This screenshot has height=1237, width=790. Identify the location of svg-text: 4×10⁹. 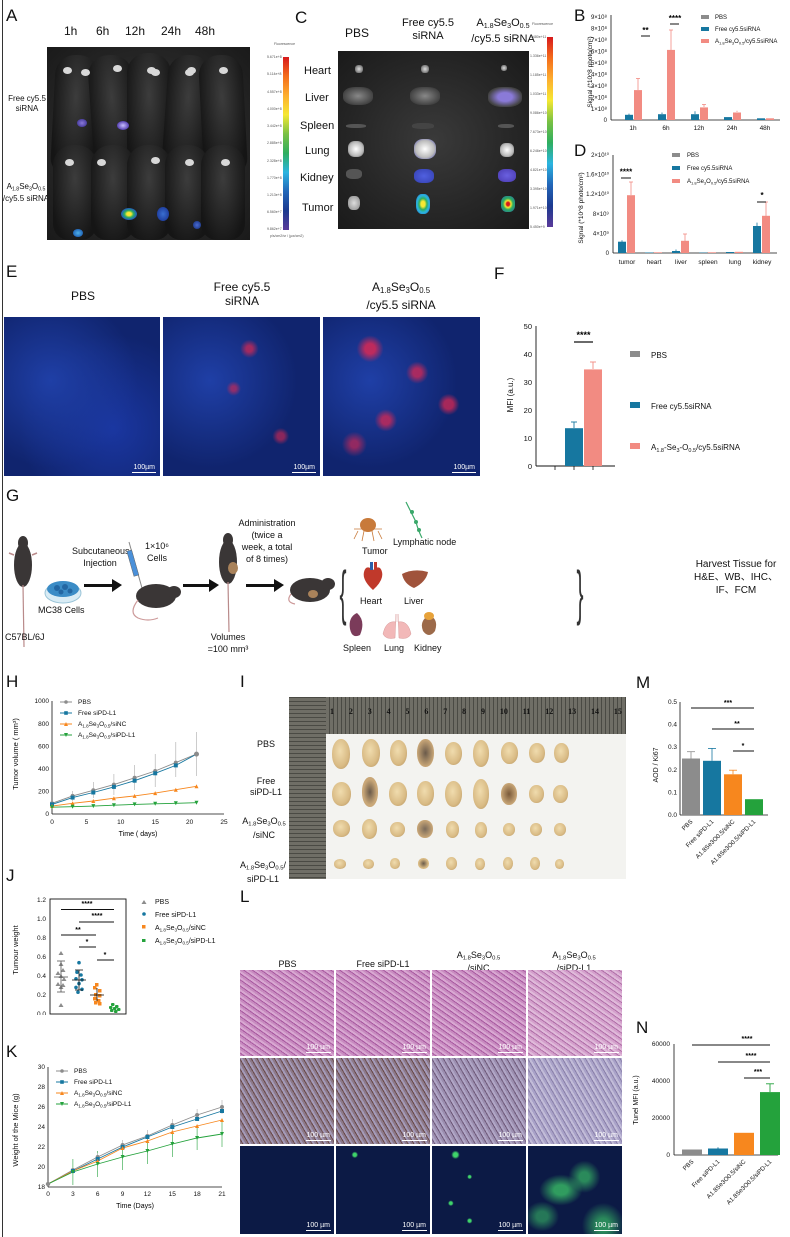
(601, 233).